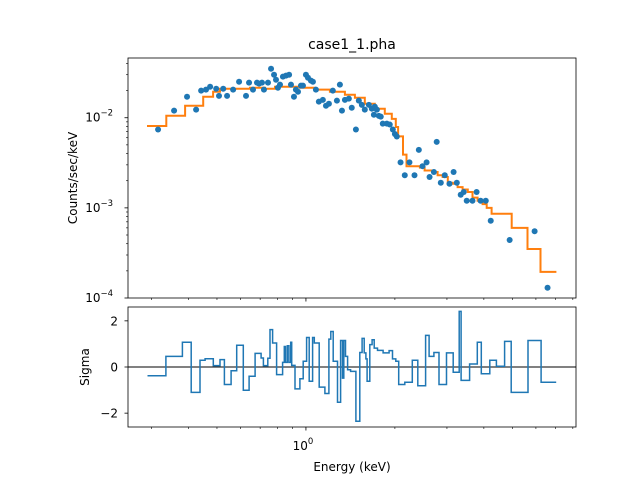 The width and height of the screenshot is (640, 484). I want to click on x-axis-label: Energy (keV), so click(351, 467).